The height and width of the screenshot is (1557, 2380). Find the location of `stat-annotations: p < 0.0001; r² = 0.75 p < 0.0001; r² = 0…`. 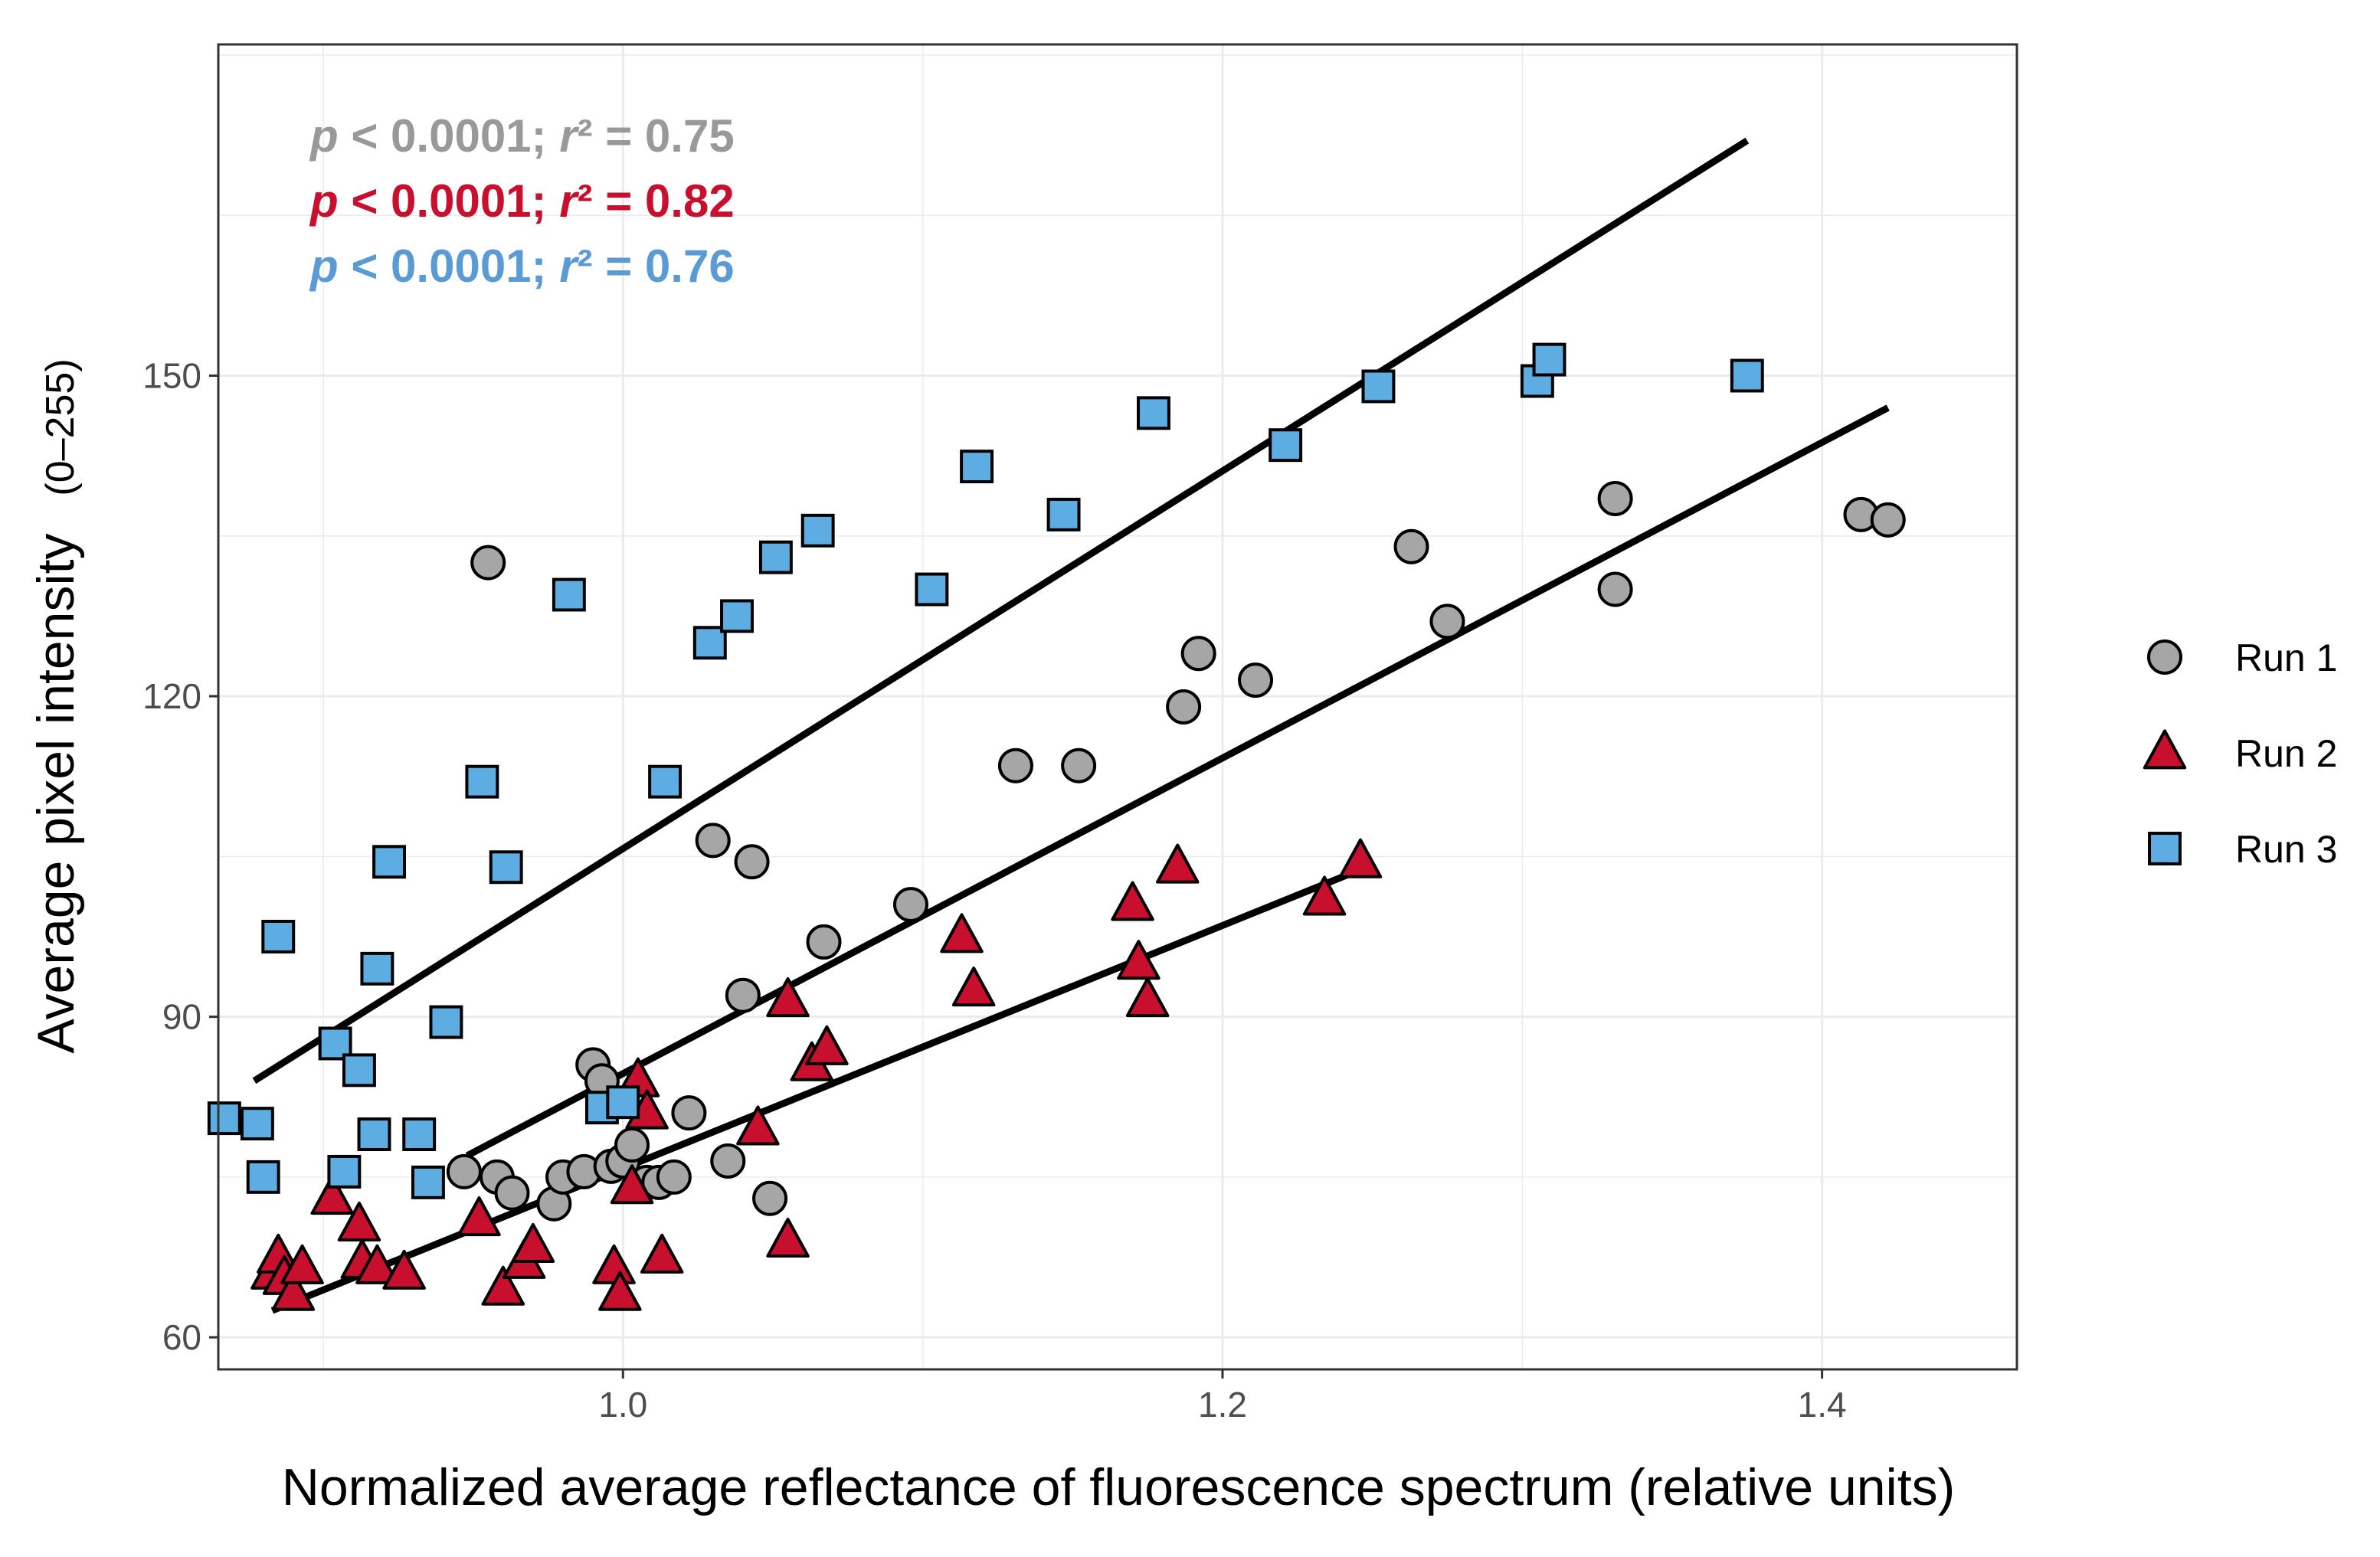

stat-annotations: p < 0.0001; r² = 0.75 p < 0.0001; r² = 0… is located at coordinates (522, 201).